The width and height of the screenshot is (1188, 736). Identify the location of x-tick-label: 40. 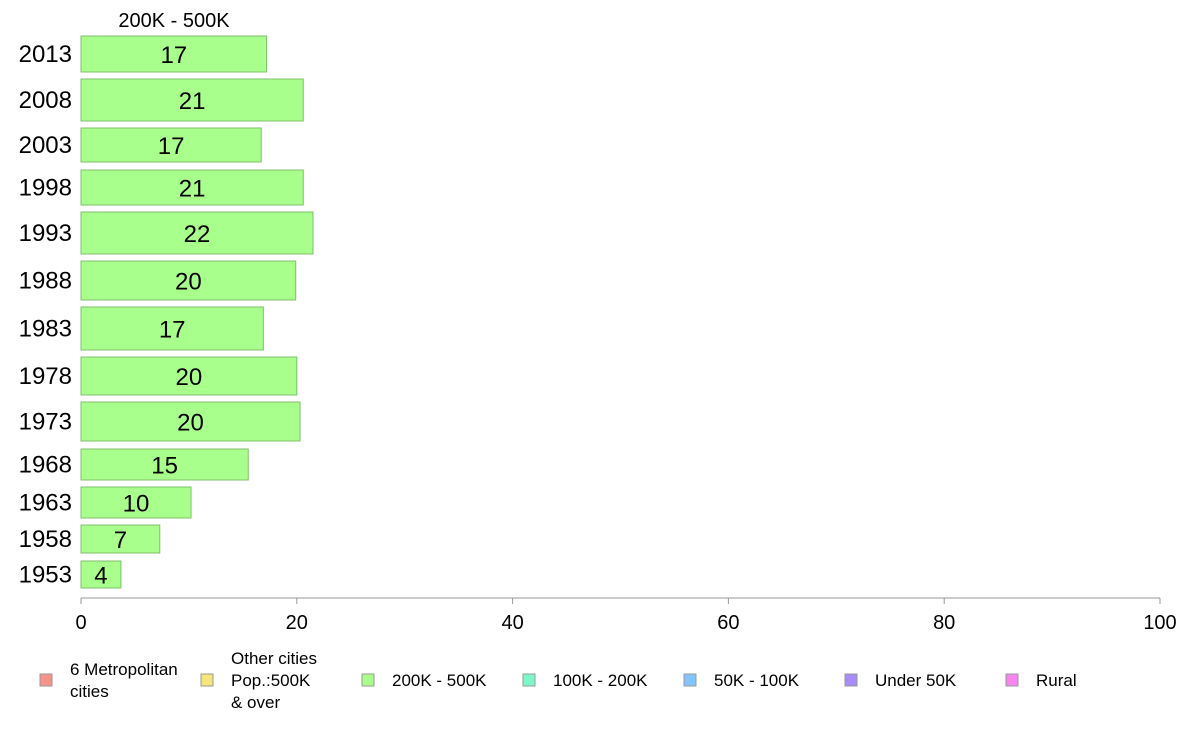
(512, 623).